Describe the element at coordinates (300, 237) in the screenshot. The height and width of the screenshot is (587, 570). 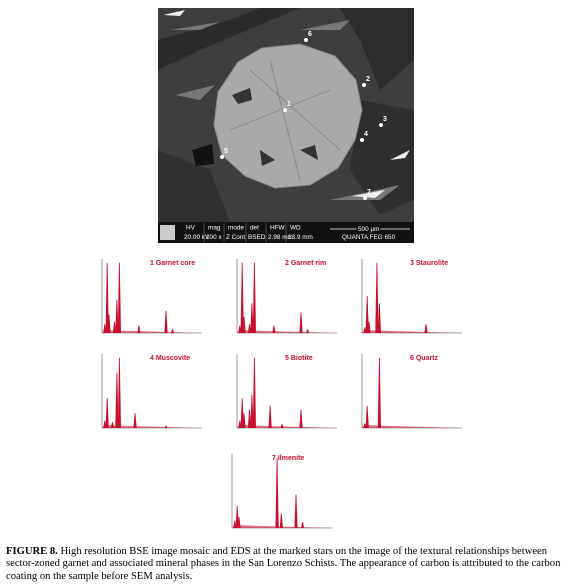
I see `databar-value: 13.9 mm` at that location.